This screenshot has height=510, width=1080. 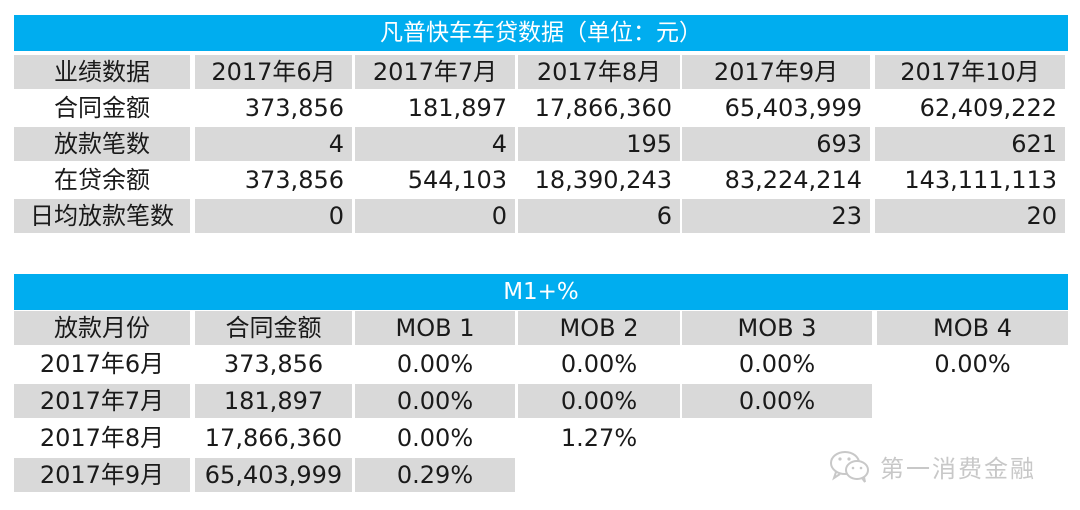 I want to click on wechat-icon, so click(x=849, y=467).